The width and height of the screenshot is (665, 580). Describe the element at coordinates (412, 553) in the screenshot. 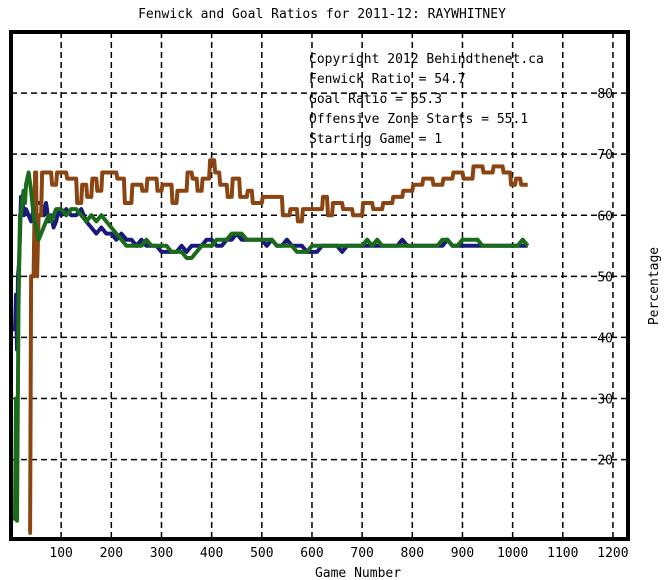

I see `x-tick-label: 800` at that location.